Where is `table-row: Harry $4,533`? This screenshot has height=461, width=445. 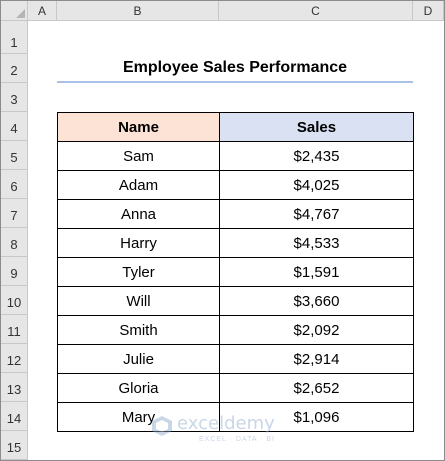 table-row: Harry $4,533 is located at coordinates (236, 243).